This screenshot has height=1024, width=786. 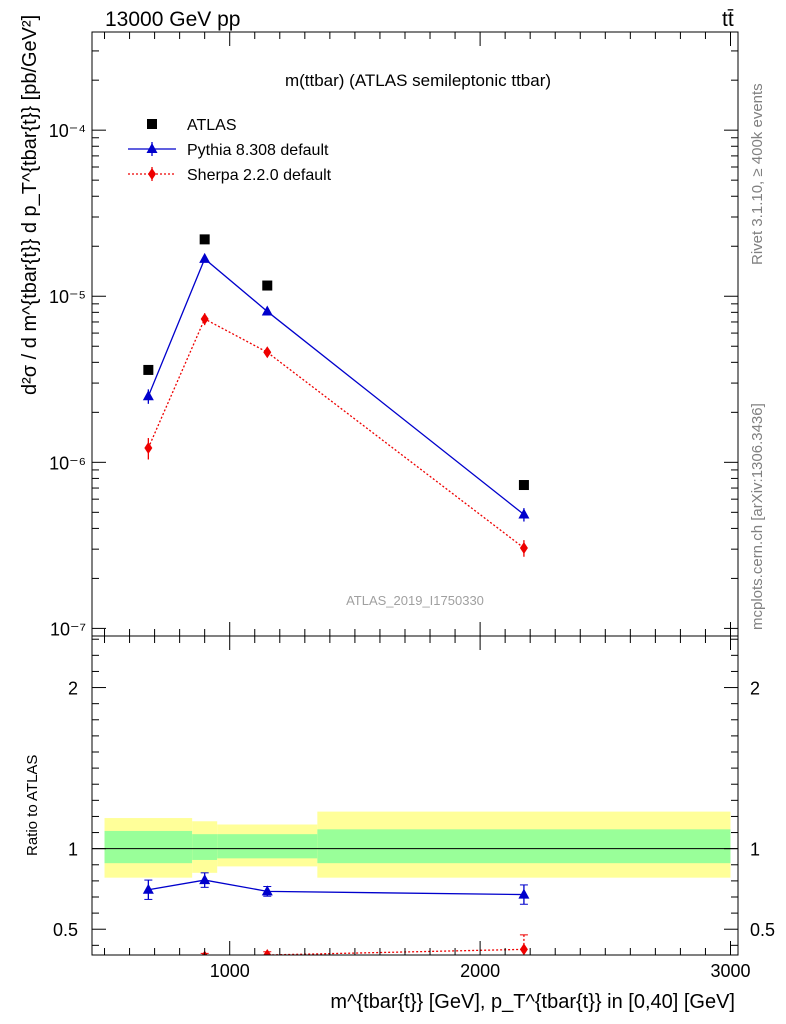 What do you see at coordinates (65, 930) in the screenshot?
I see `y-tick-label-ratio: 0.5` at bounding box center [65, 930].